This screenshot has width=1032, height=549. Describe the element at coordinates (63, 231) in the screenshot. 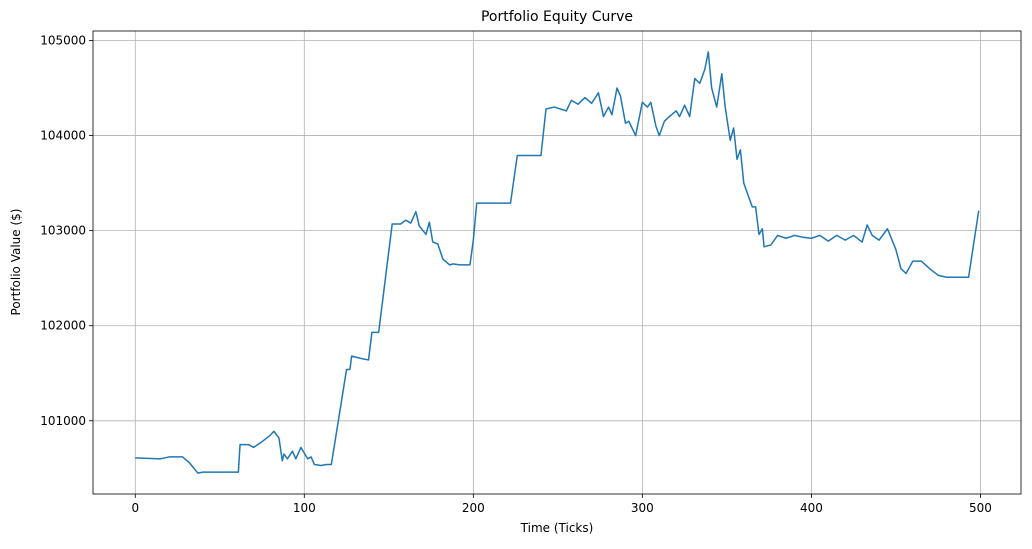

I see `y-tick-label: 103000` at that location.